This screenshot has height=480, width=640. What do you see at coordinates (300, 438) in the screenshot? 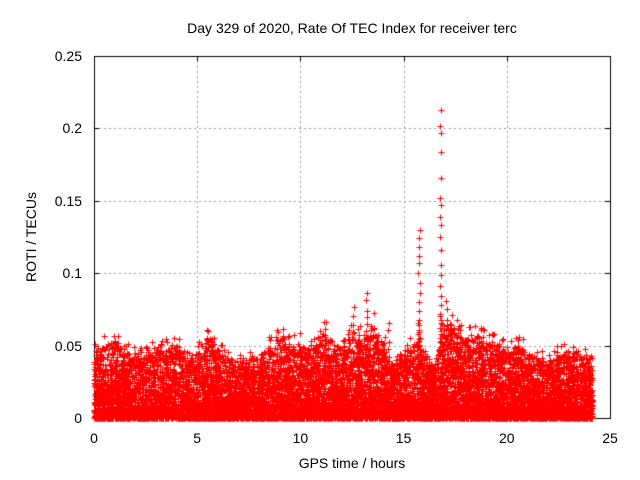
I see `x-tick-label: 10` at bounding box center [300, 438].